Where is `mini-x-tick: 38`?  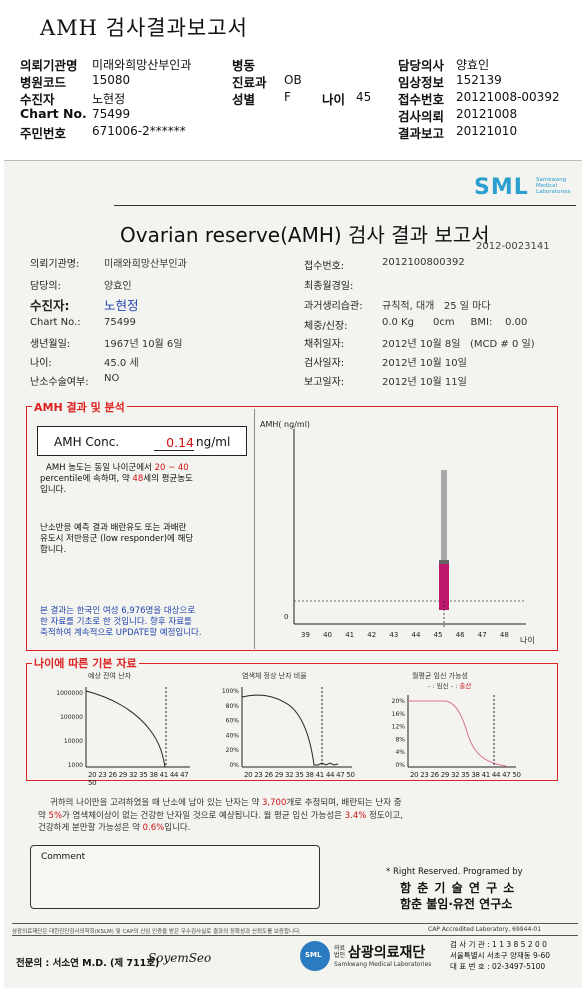 mini-x-tick: 38 is located at coordinates (154, 775).